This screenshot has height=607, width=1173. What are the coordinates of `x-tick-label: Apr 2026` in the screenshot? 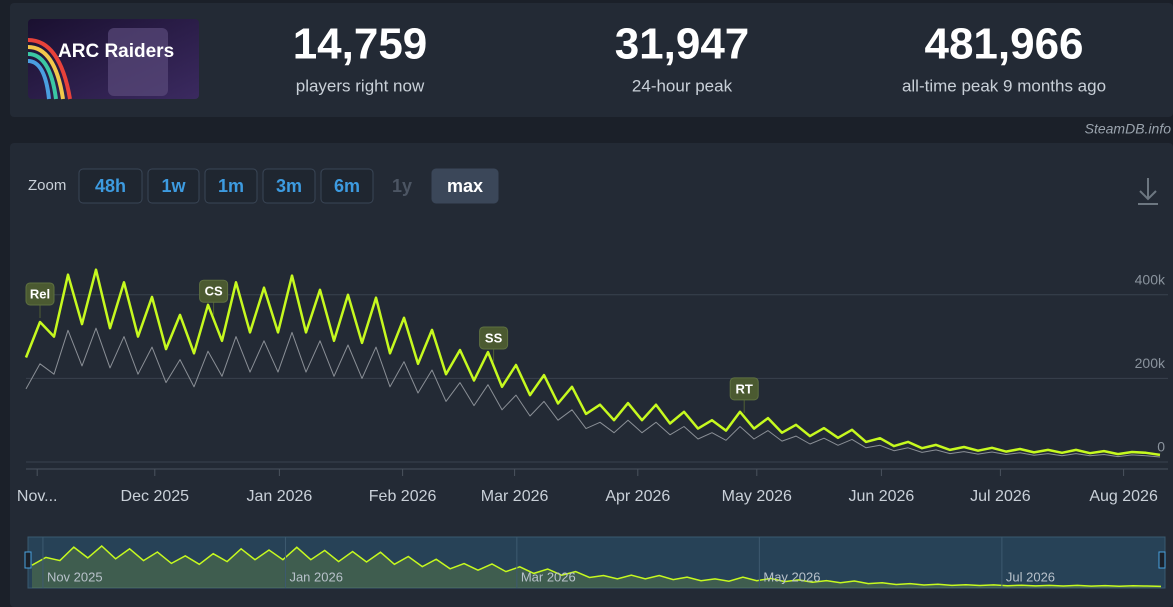 It's located at (637, 496).